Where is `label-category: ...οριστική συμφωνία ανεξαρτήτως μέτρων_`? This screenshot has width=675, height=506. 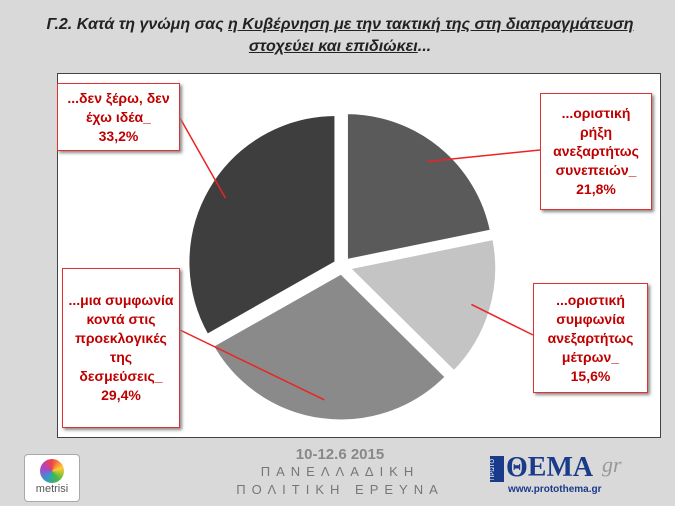
label-category: ...οριστική συμφωνία ανεξαρτήτως μέτρων_ is located at coordinates (590, 328).